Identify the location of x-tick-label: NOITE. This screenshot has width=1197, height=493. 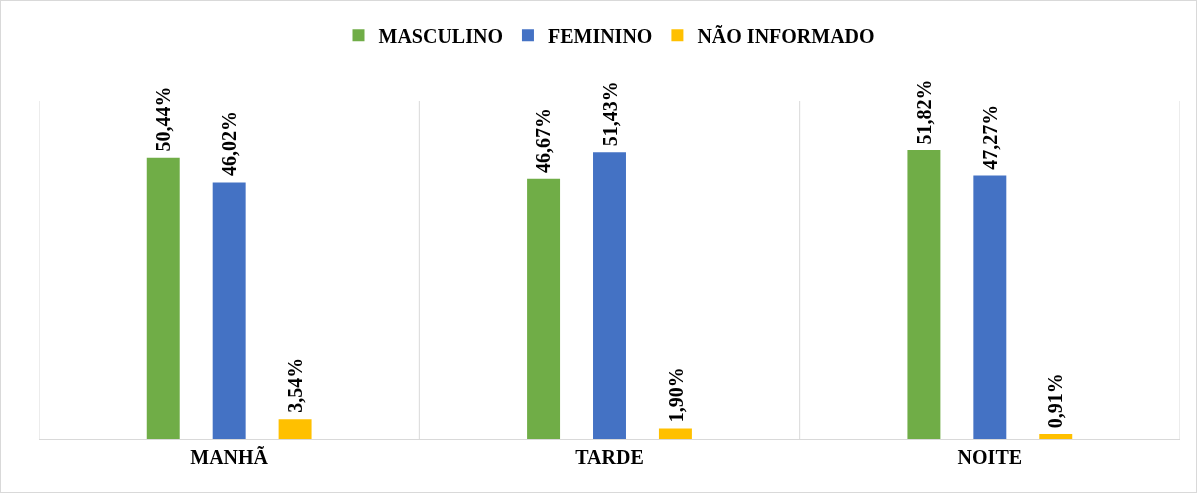
(990, 457).